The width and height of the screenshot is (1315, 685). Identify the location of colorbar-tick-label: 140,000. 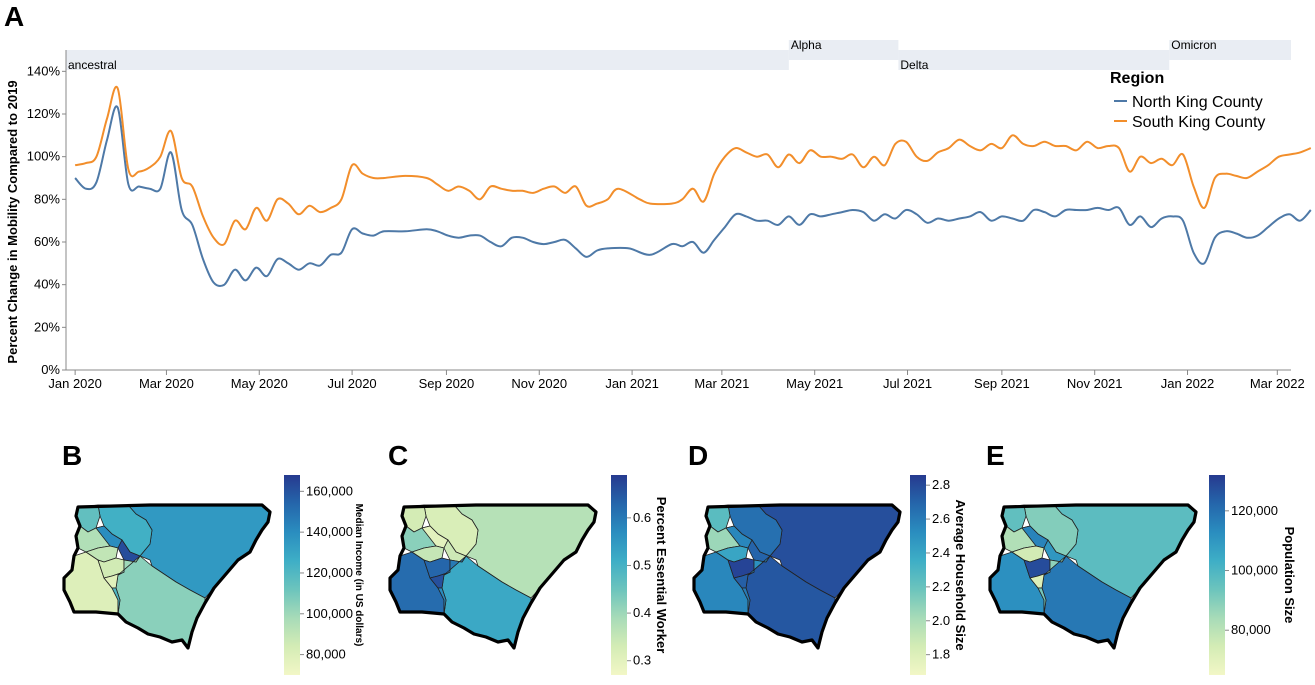
(329, 531).